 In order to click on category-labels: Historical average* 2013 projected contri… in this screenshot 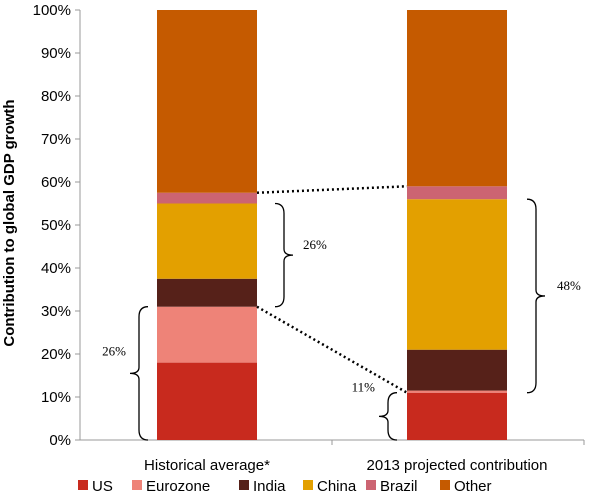, I will do `click(345, 465)`.